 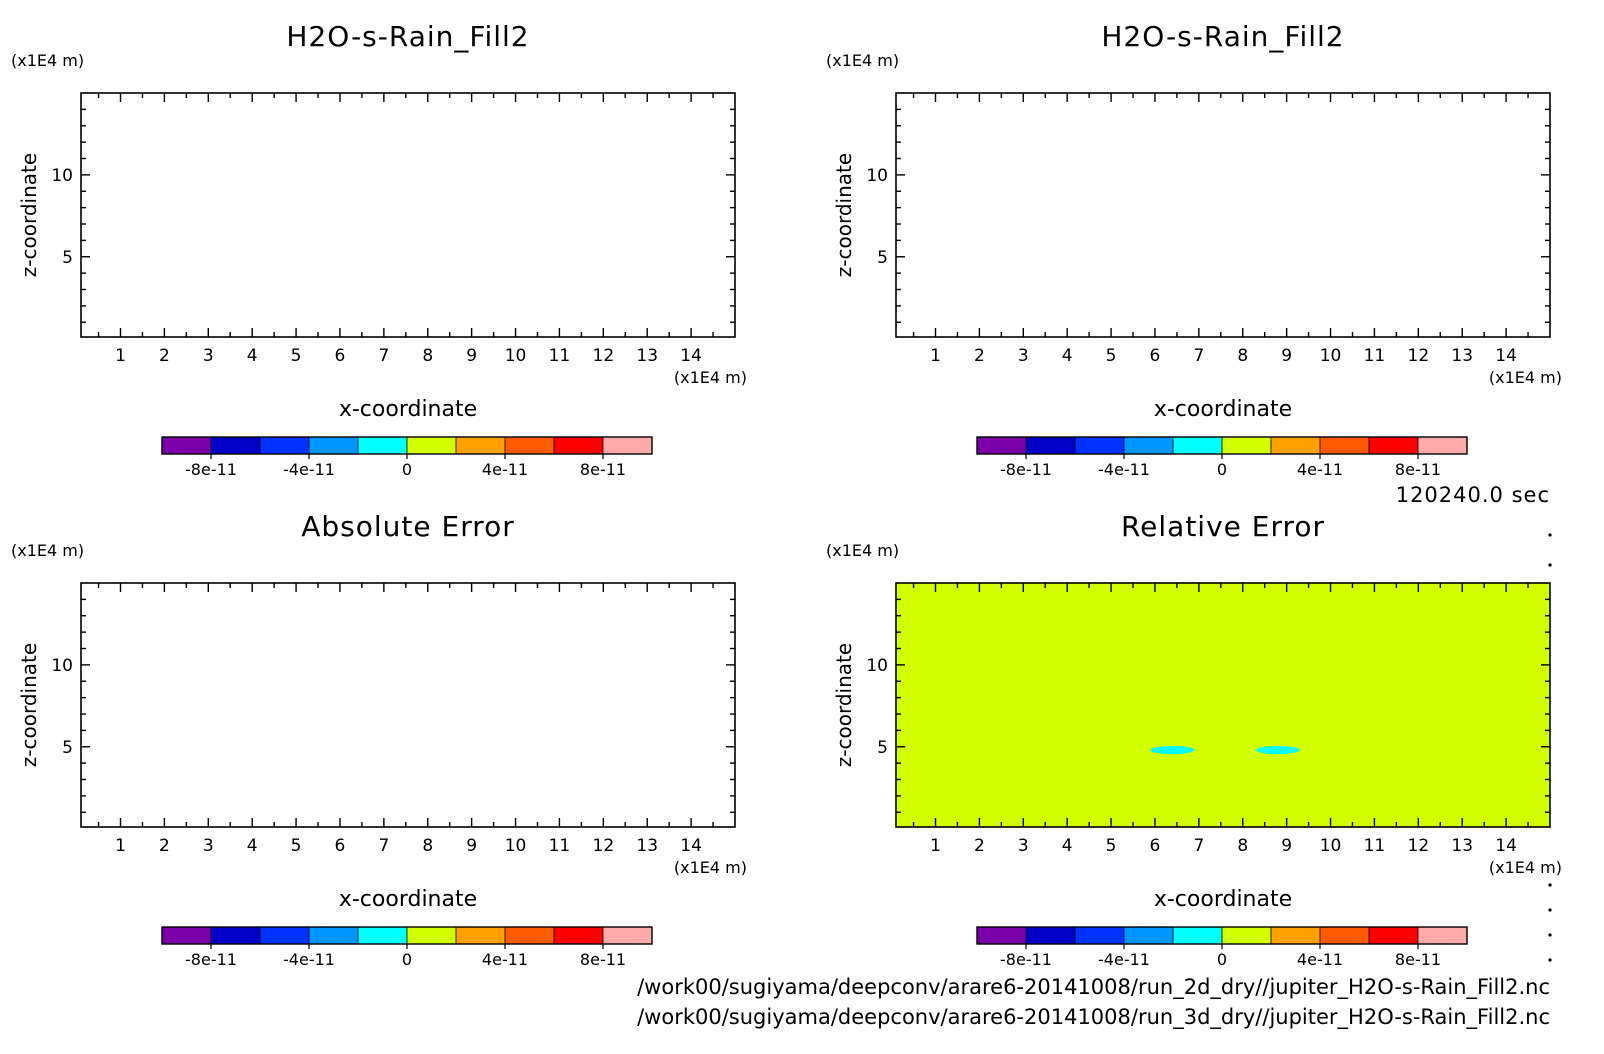 I want to click on panel-title: Absolute Error, so click(x=408, y=526).